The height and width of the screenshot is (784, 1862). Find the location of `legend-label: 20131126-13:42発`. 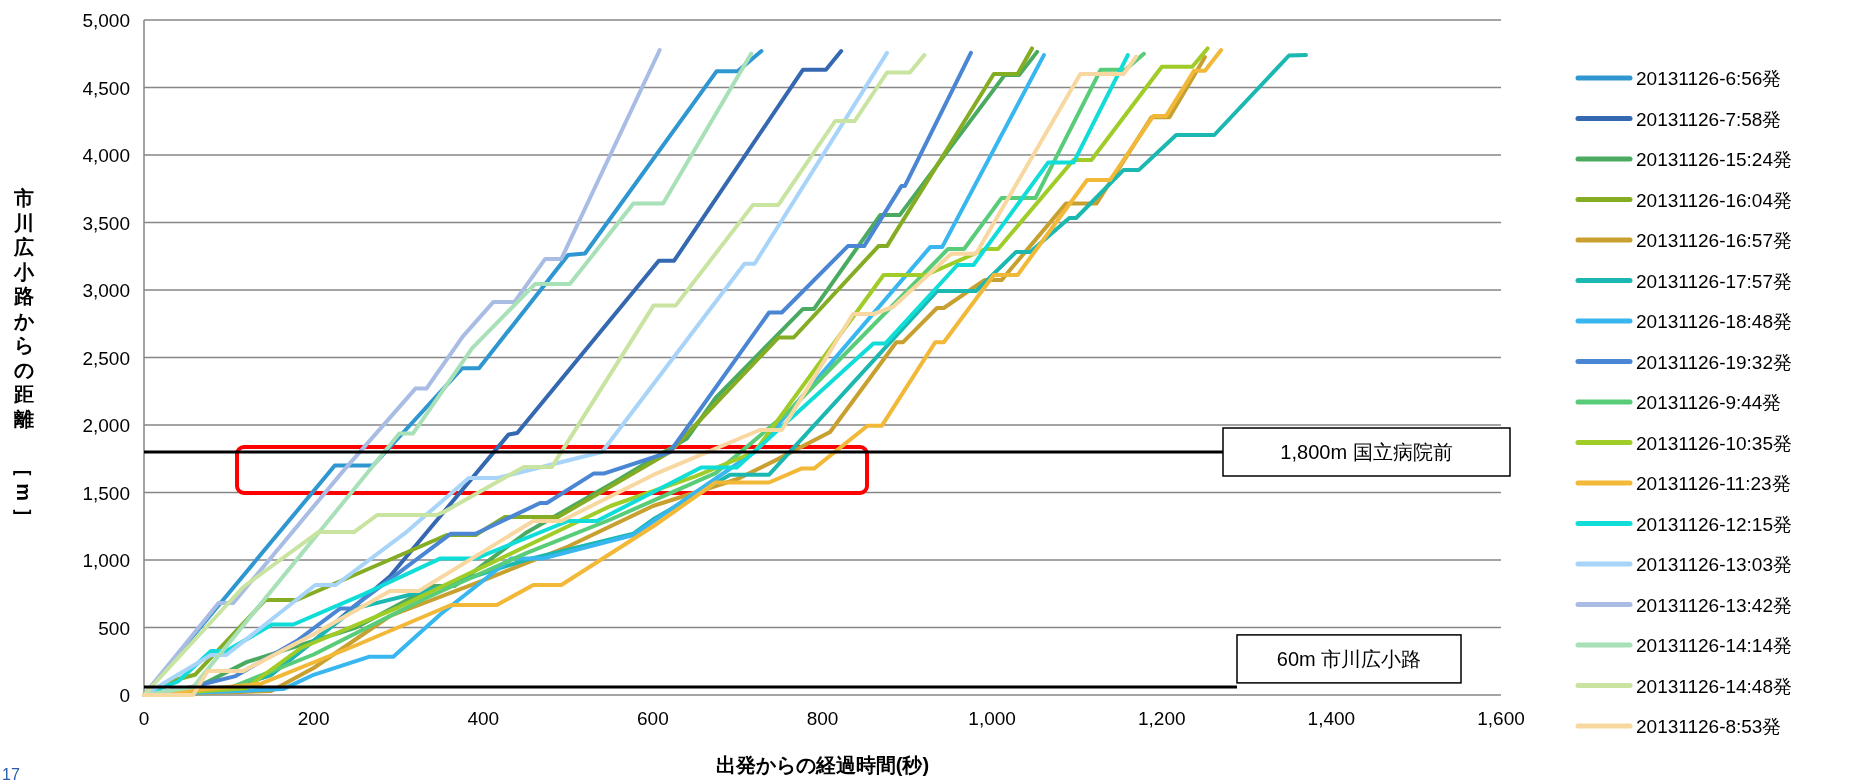

legend-label: 20131126-13:42発 is located at coordinates (1714, 605).